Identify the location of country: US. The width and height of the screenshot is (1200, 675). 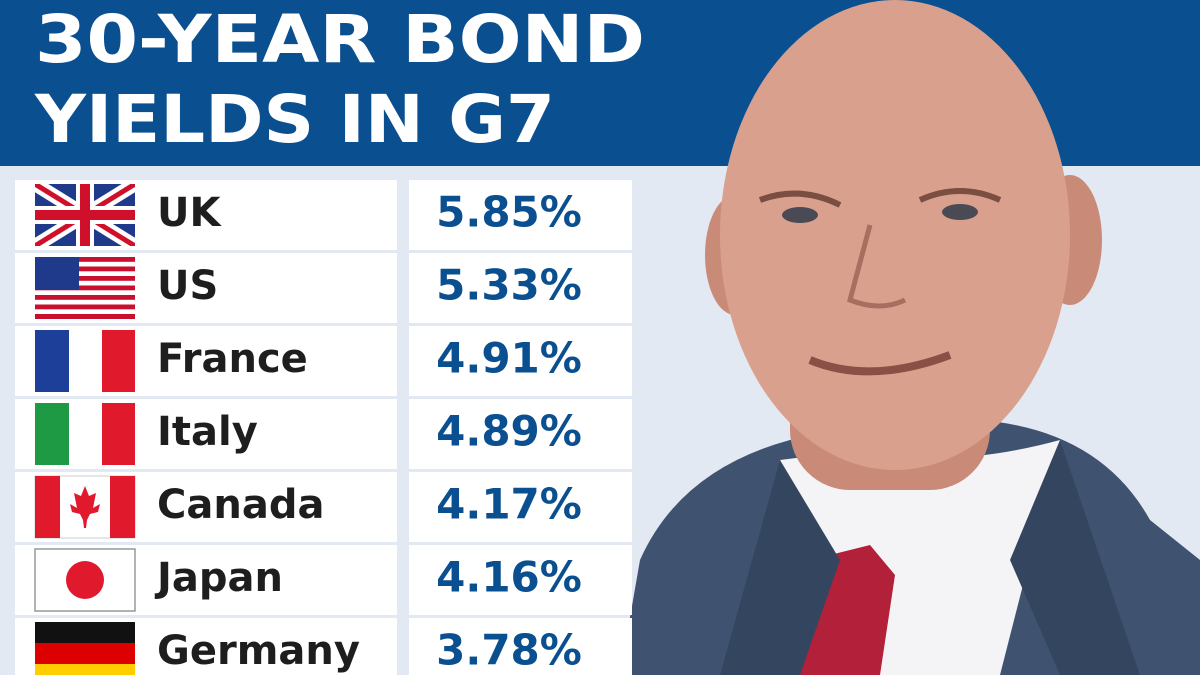
(187, 286).